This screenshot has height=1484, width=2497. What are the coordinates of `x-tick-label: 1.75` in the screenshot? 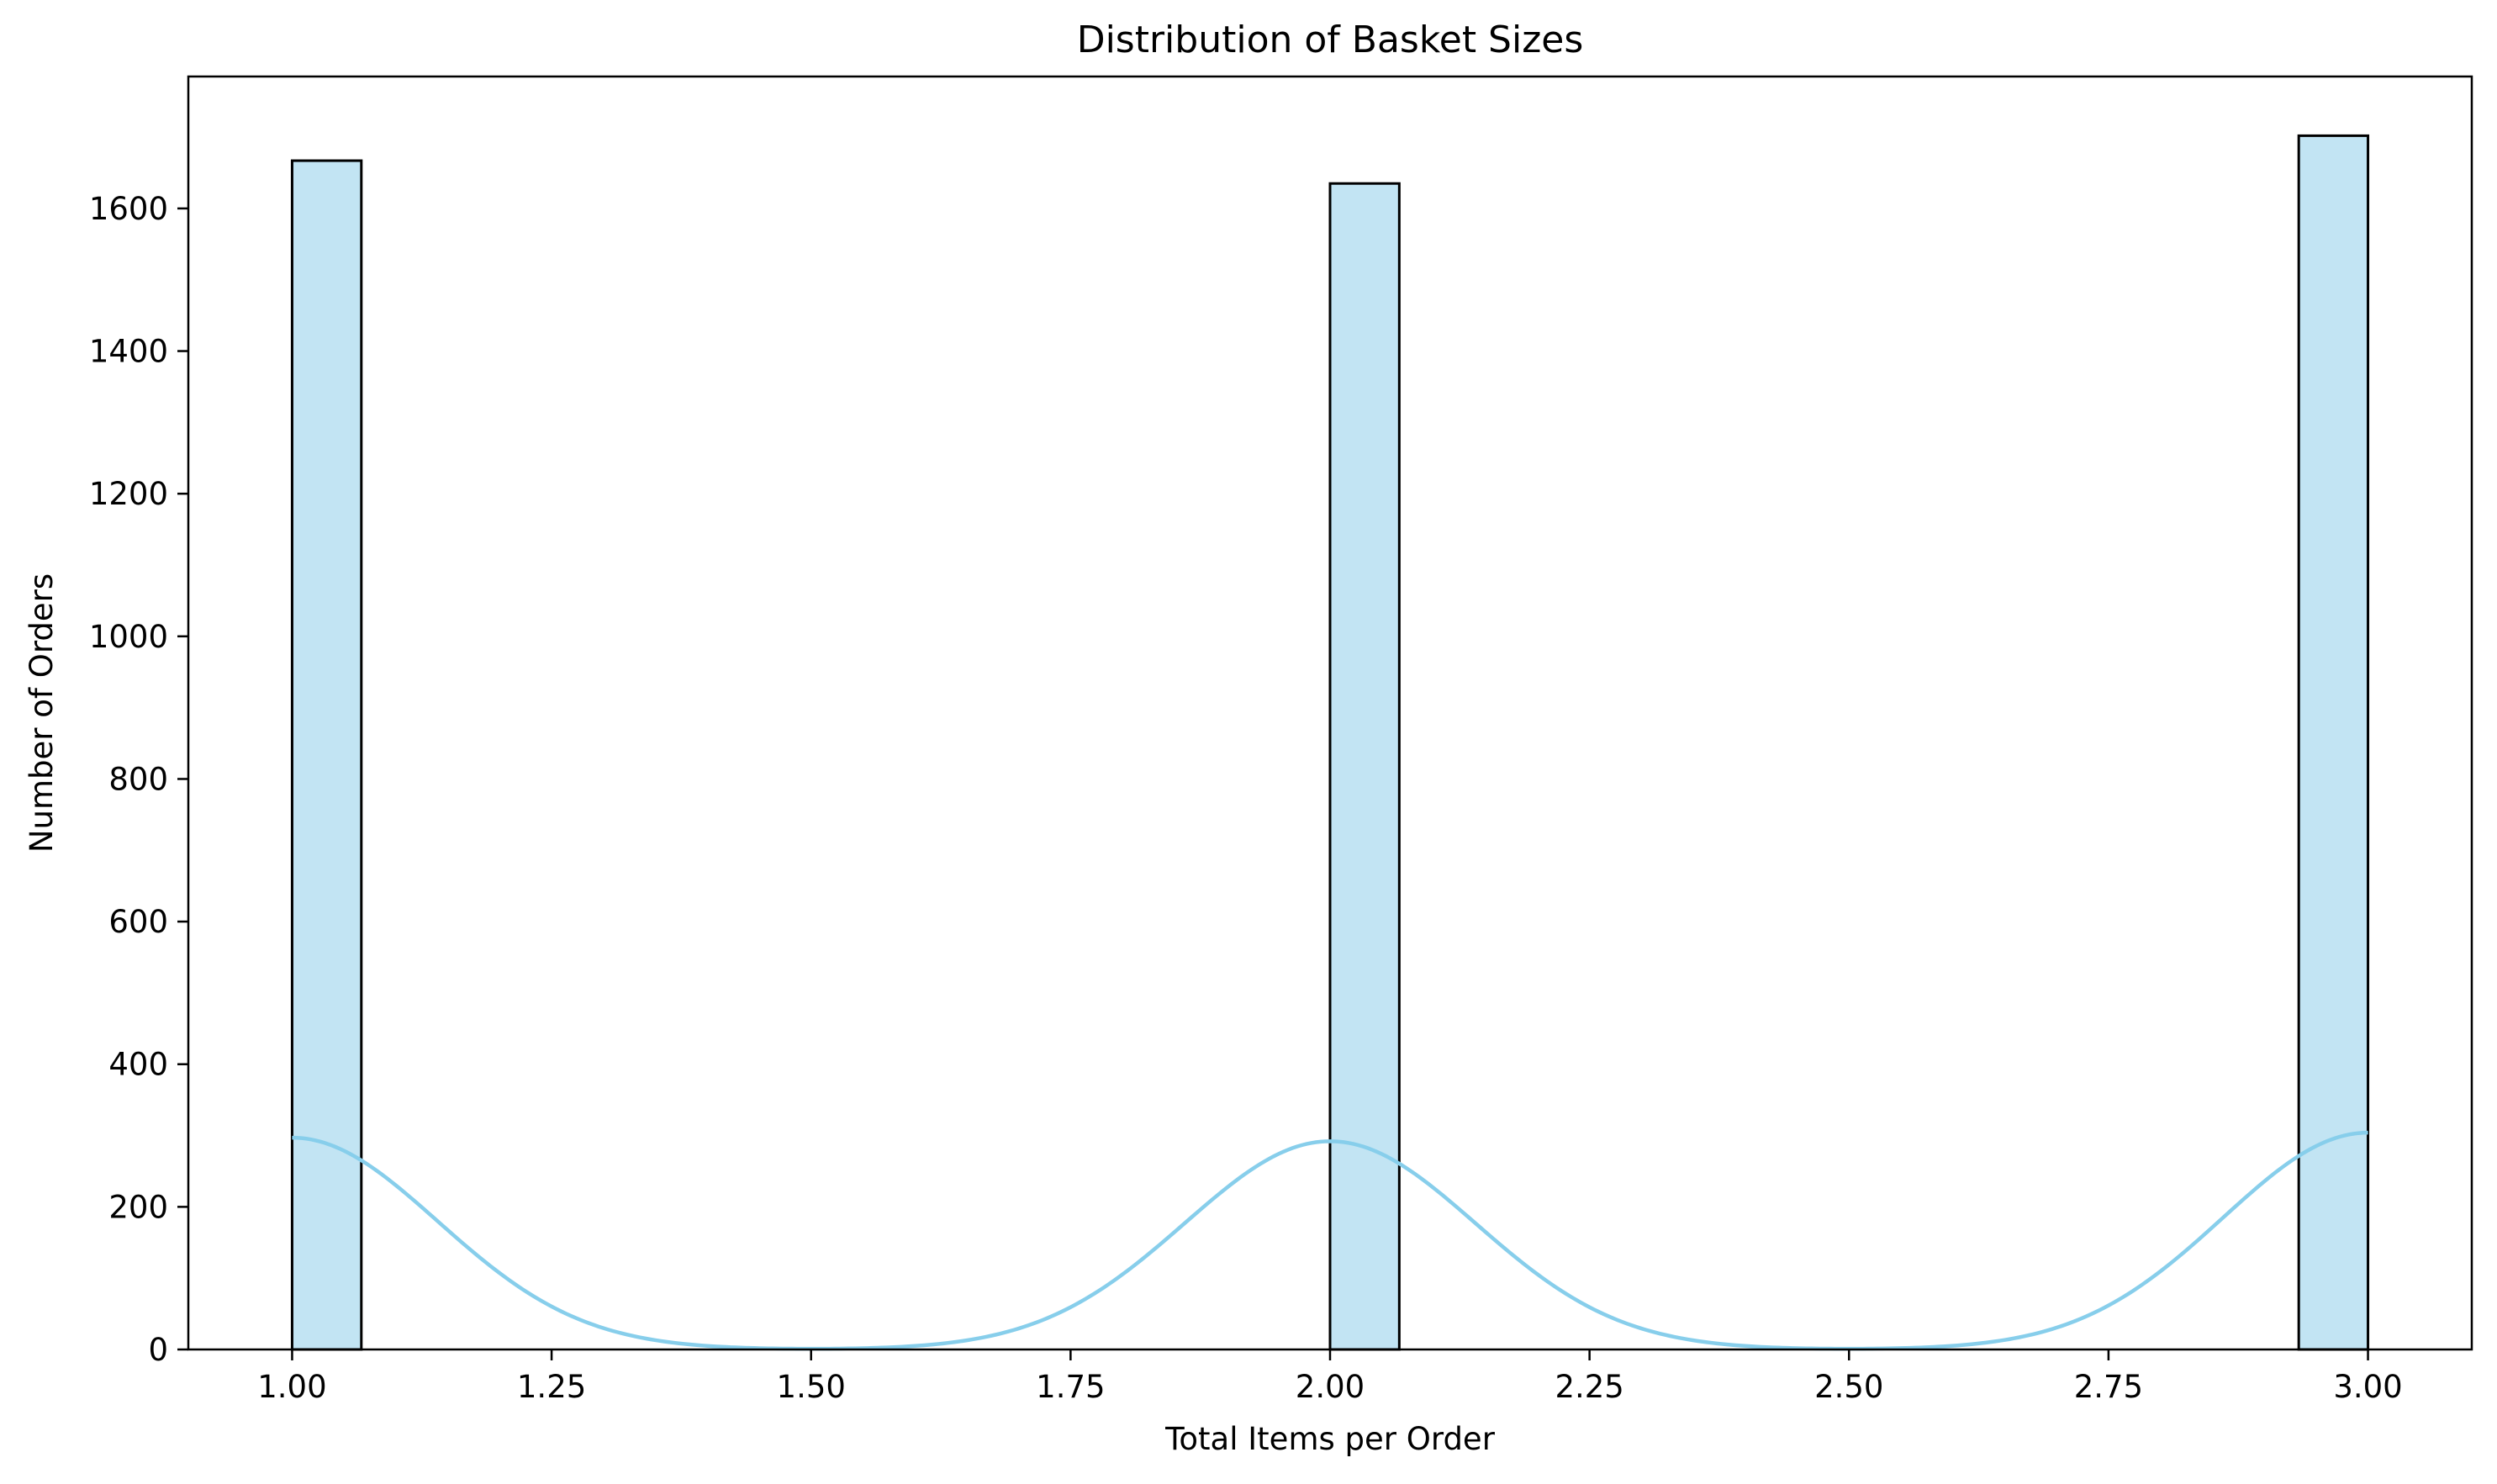 It's located at (1070, 1387).